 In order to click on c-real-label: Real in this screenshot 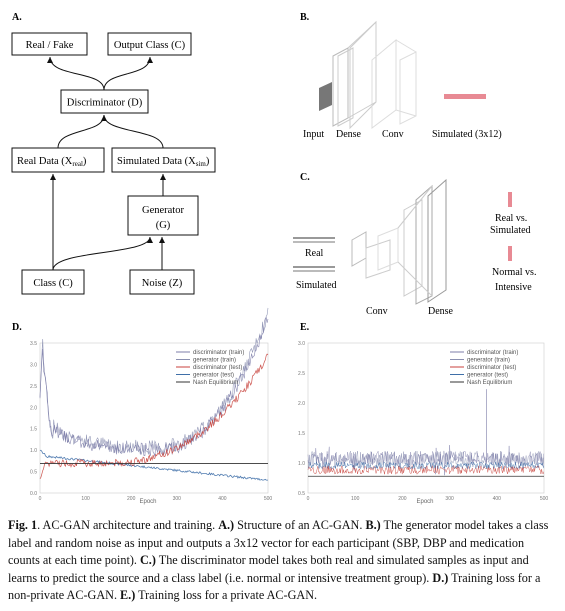, I will do `click(314, 253)`.